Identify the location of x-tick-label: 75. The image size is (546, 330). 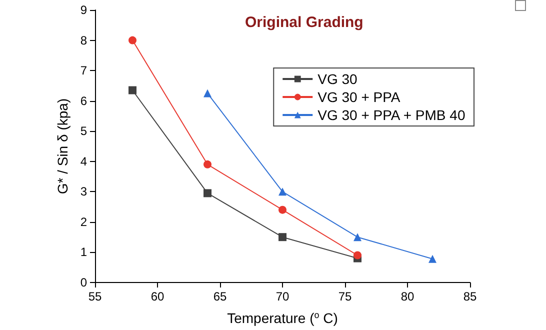
(345, 297).